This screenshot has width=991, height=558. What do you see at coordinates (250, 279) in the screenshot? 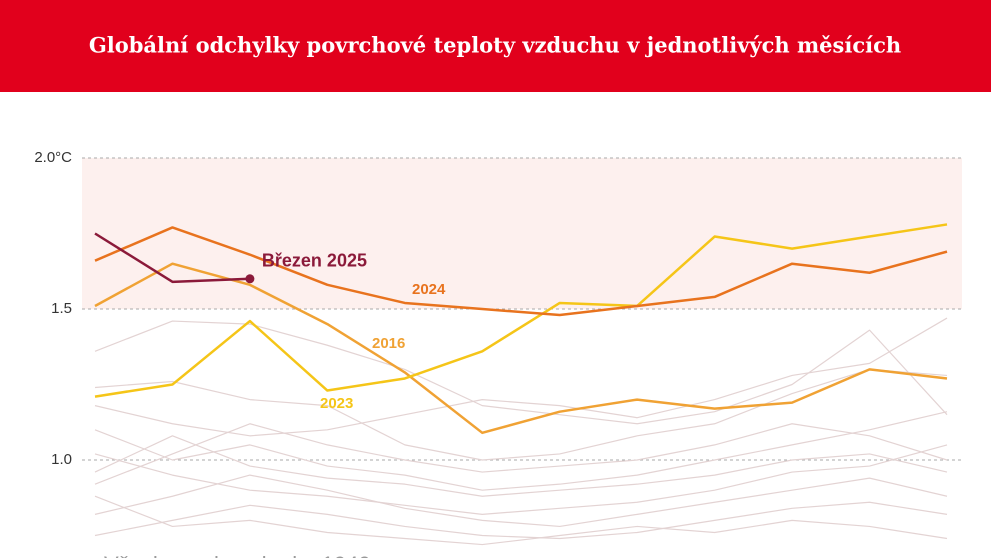
I see `end-point` at bounding box center [250, 279].